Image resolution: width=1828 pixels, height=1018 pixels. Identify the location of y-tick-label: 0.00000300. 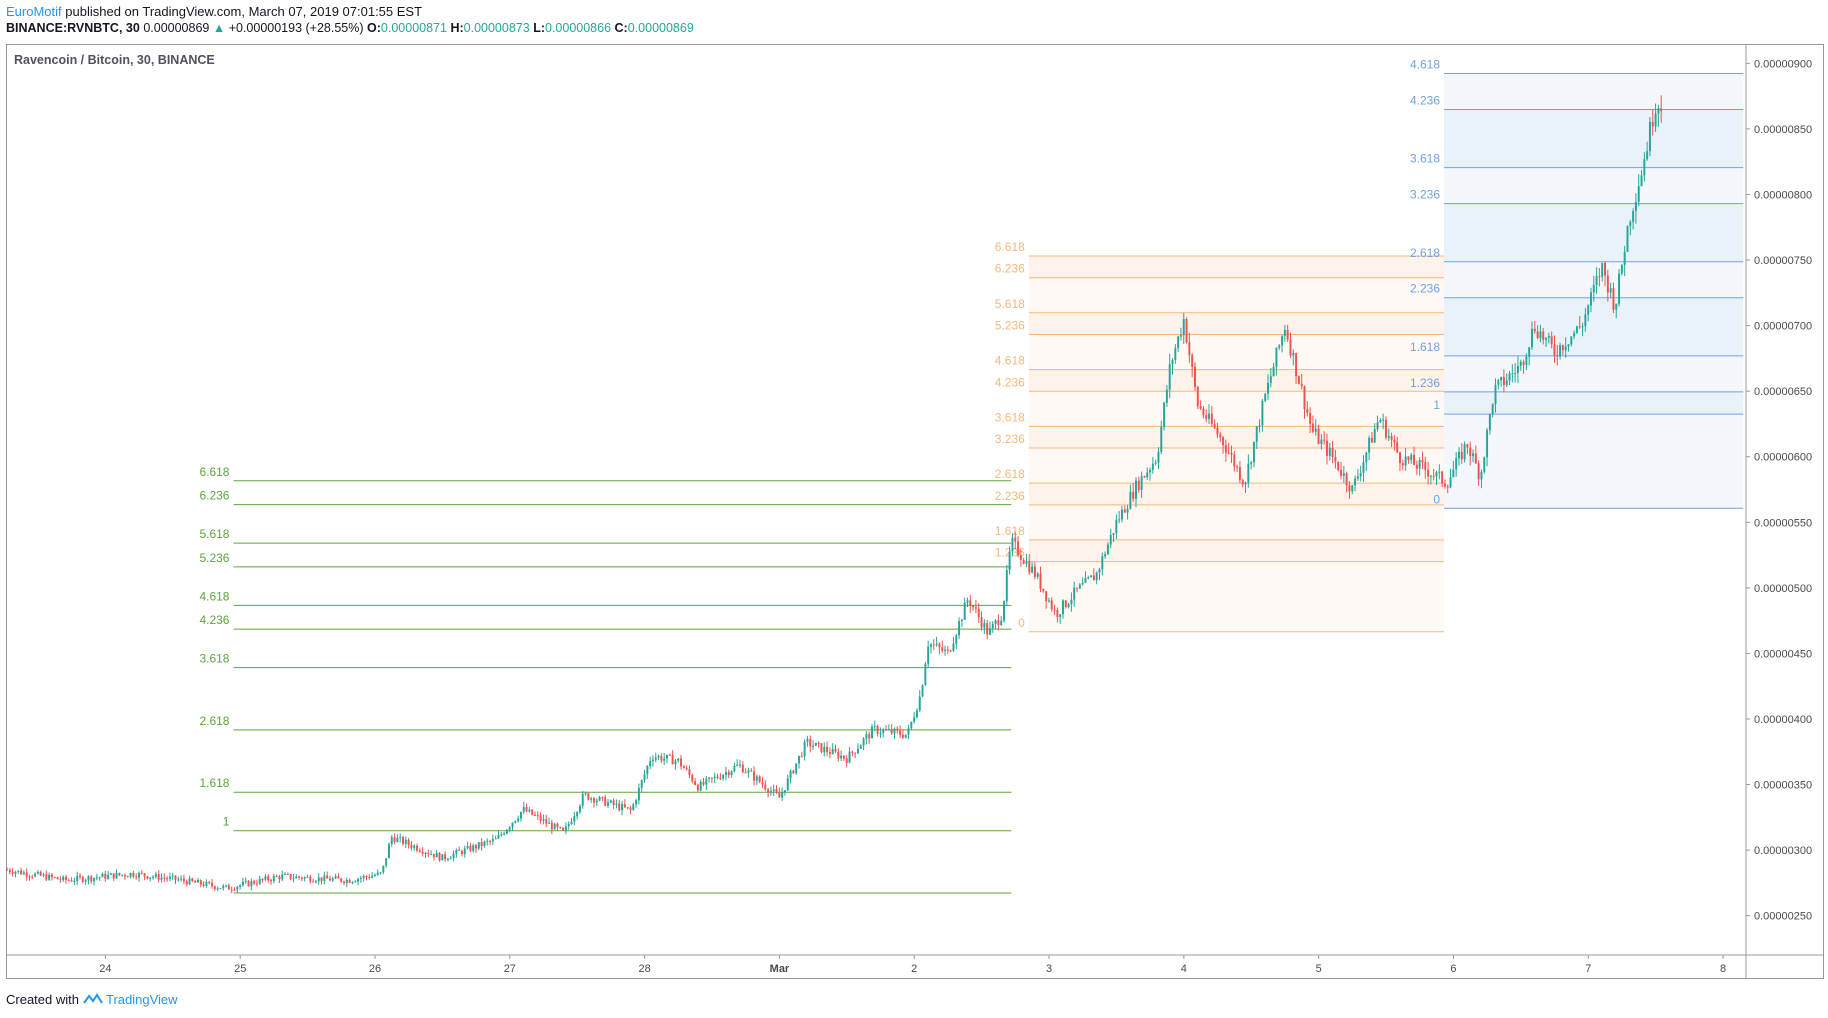
(1783, 851).